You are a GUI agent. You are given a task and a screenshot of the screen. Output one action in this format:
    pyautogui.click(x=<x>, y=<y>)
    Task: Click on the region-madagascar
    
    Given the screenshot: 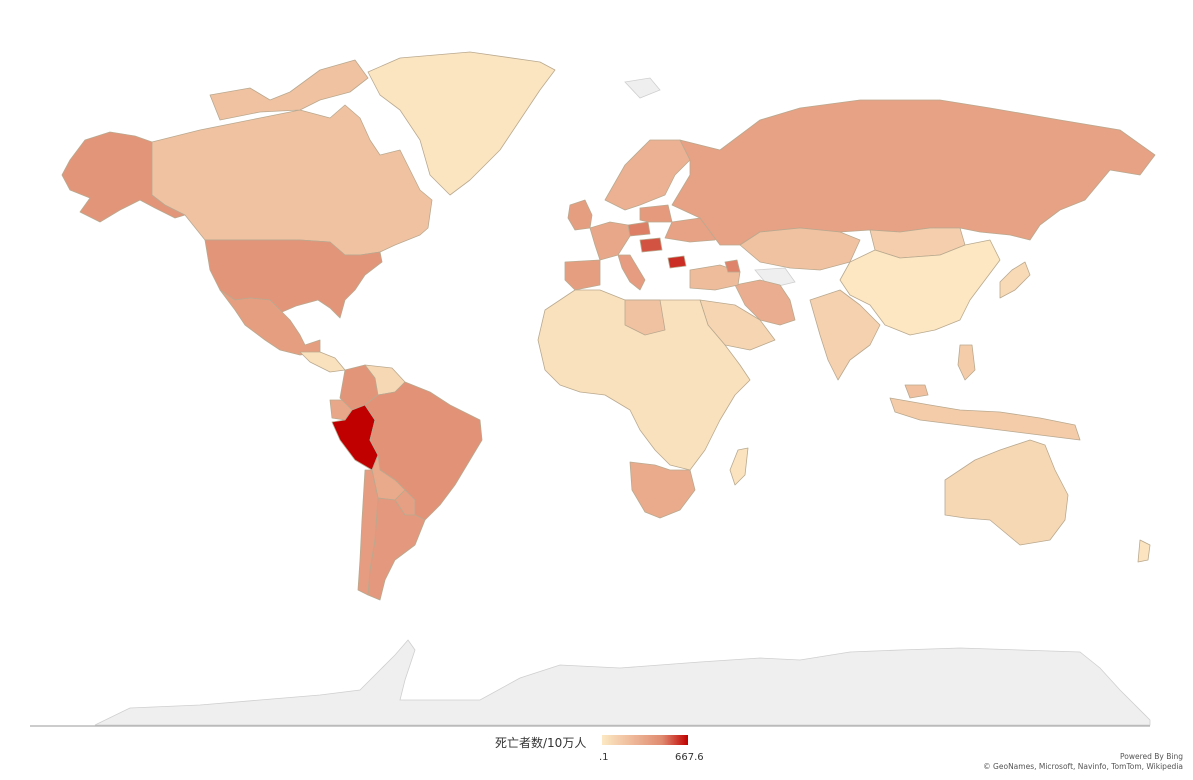 What is the action you would take?
    pyautogui.click(x=739, y=466)
    